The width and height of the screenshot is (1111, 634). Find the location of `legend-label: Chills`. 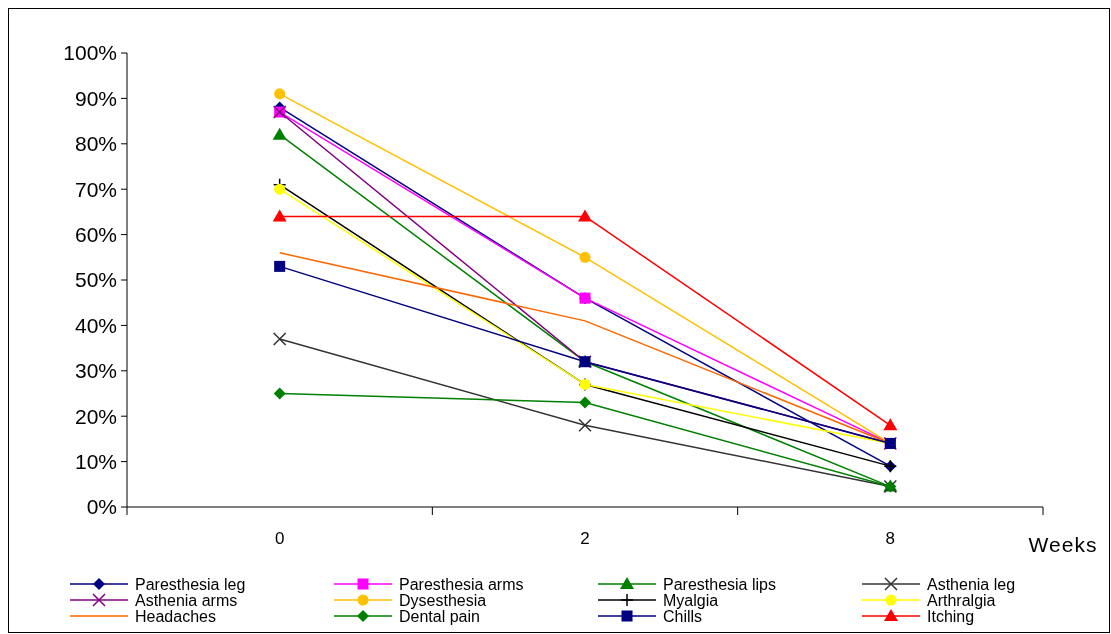

legend-label: Chills is located at coordinates (683, 616).